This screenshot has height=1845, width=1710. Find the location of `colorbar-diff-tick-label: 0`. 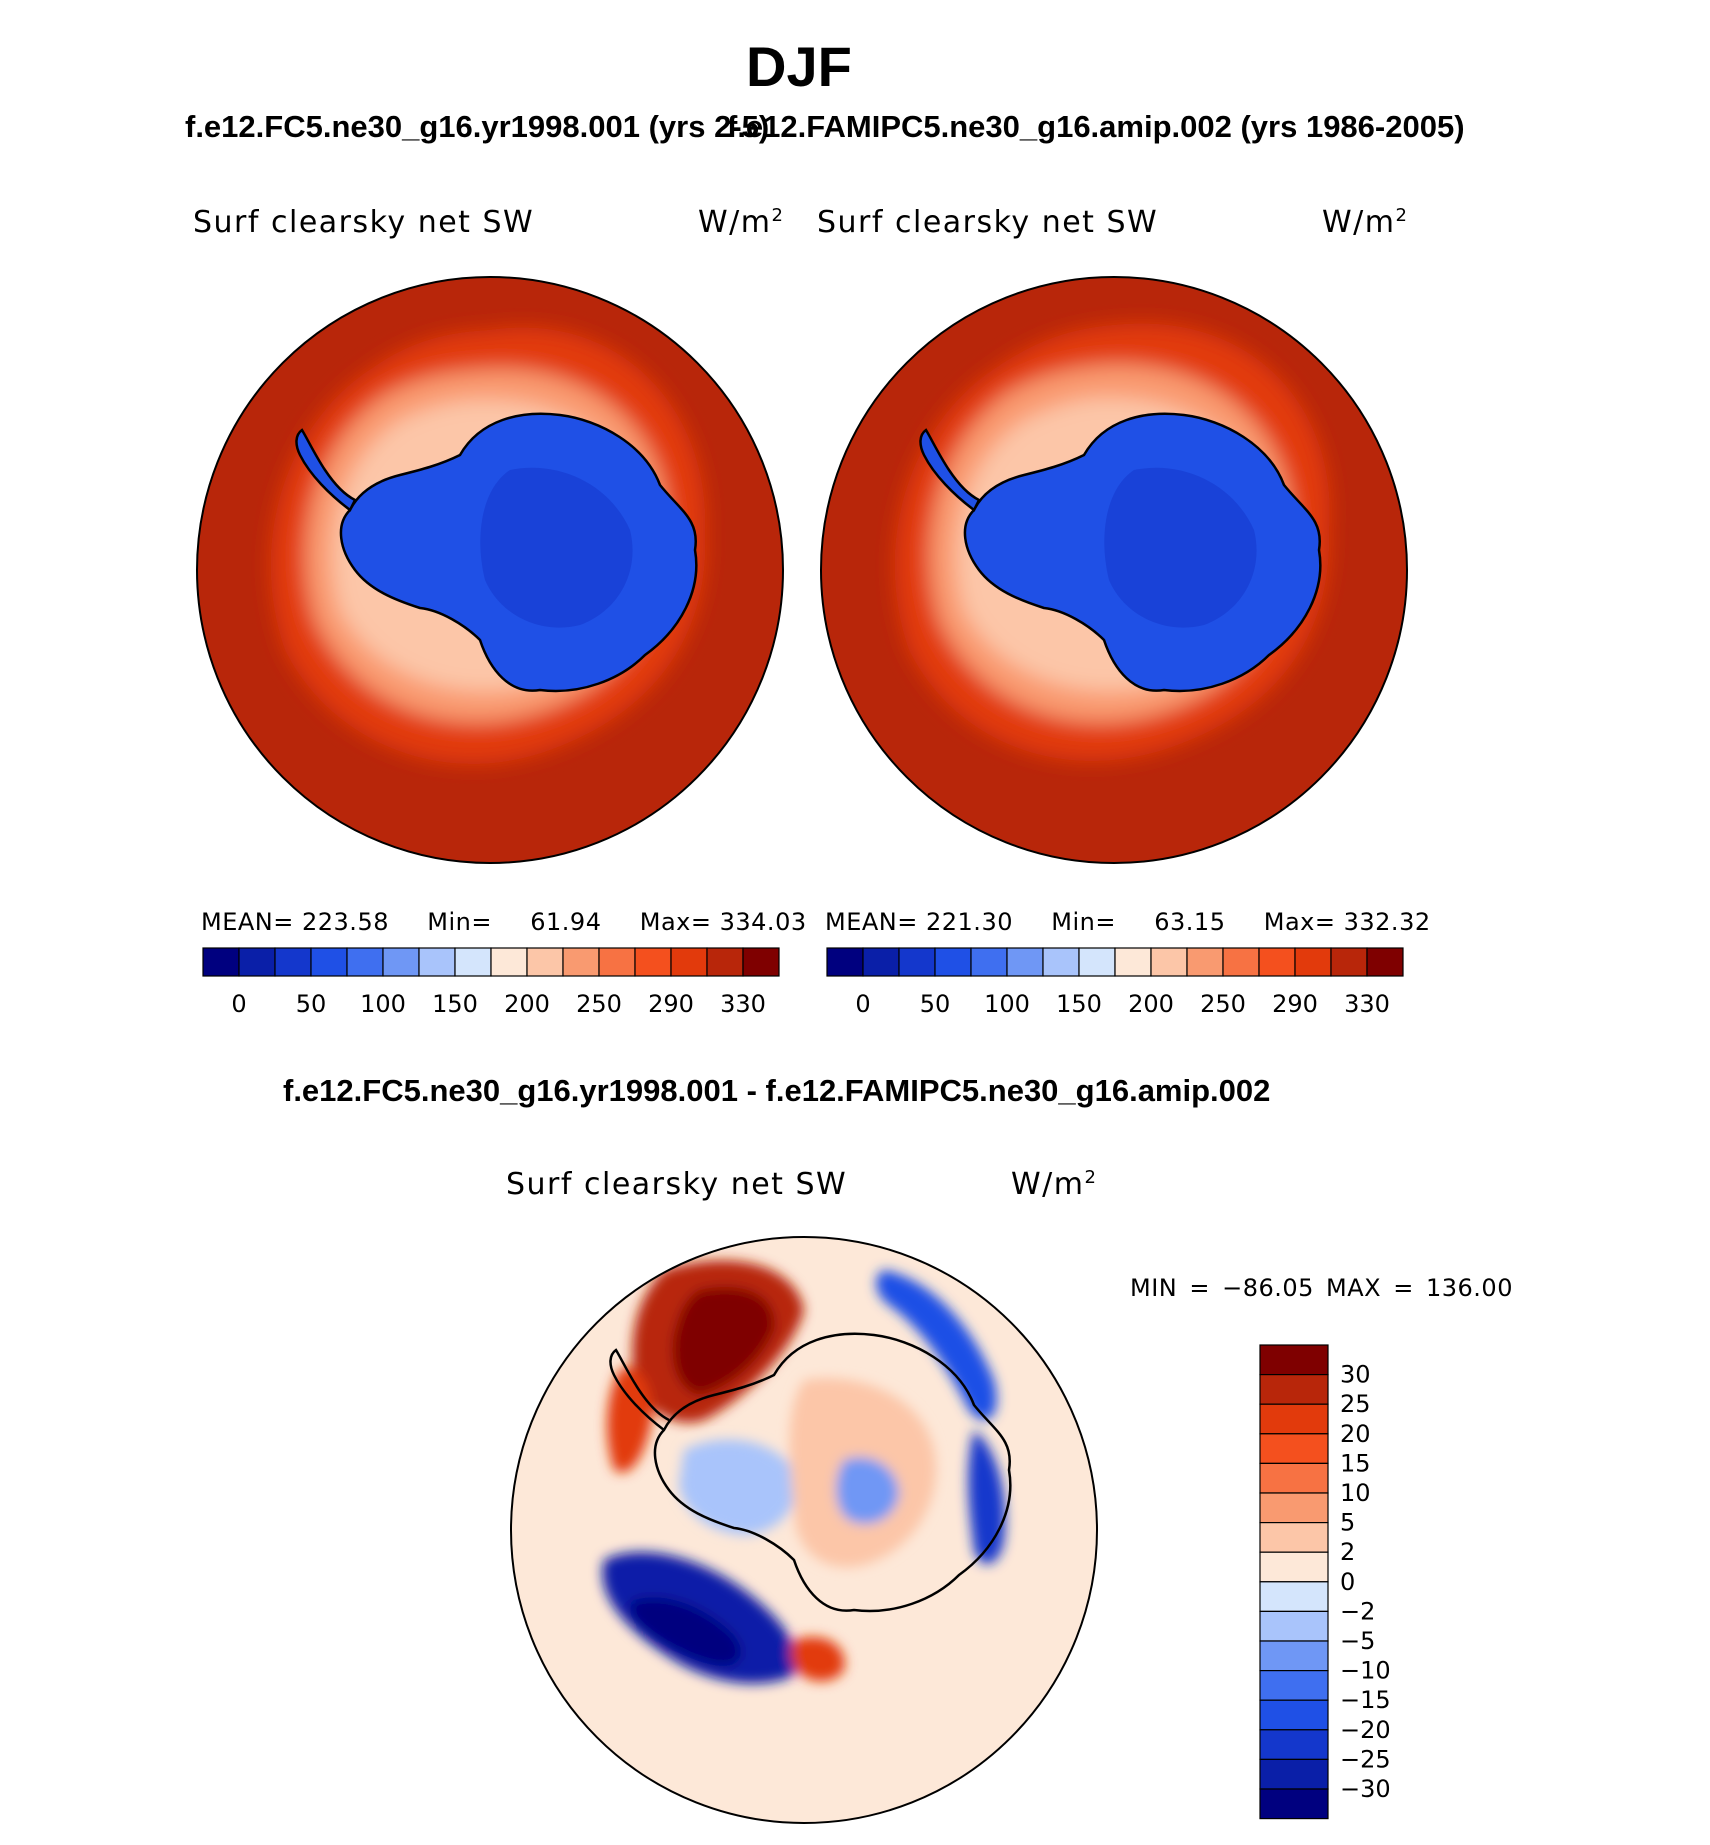

colorbar-diff-tick-label: 0 is located at coordinates (1347, 1582).